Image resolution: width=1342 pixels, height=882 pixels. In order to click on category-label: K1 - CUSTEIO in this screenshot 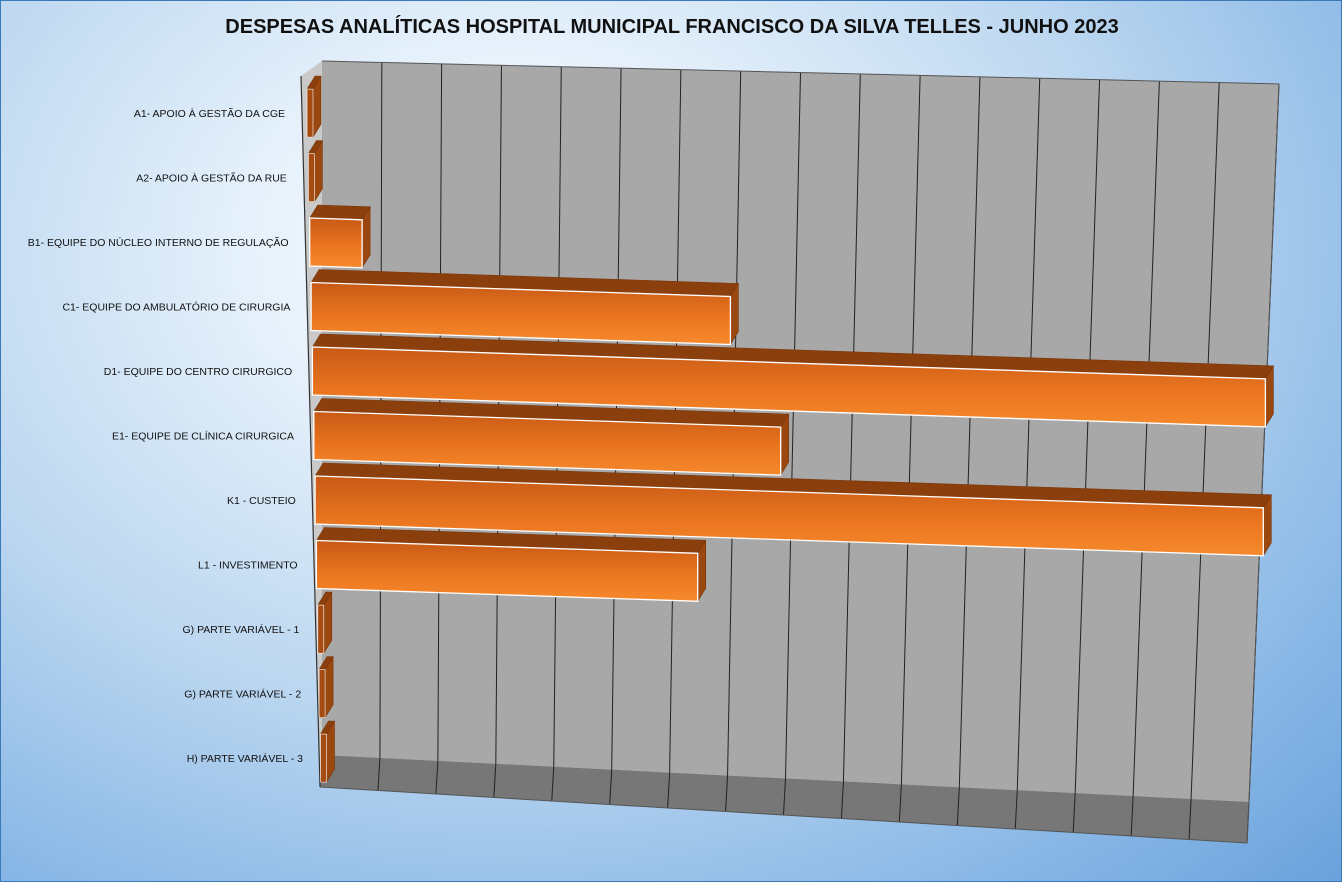, I will do `click(261, 501)`.